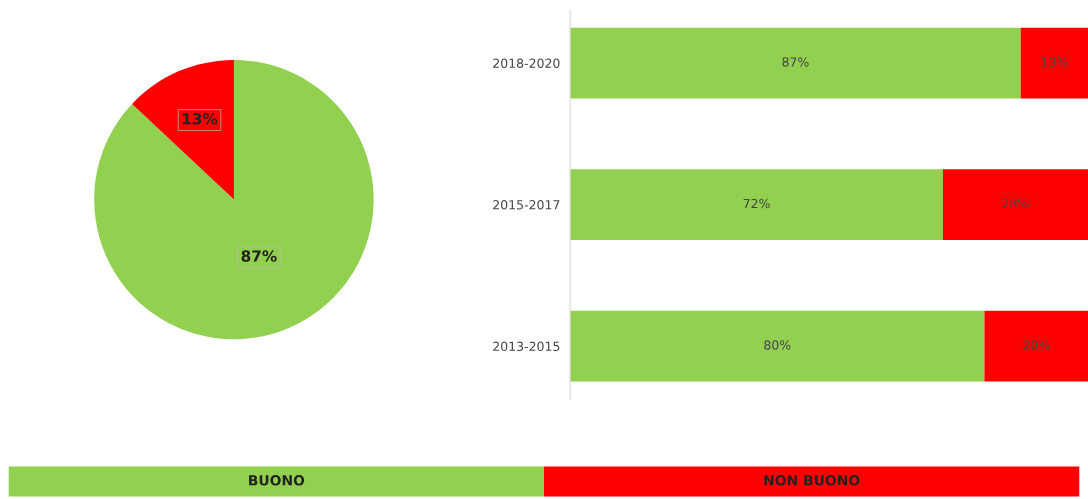 The width and height of the screenshot is (1088, 499). I want to click on data-label: 20%, so click(1036, 345).